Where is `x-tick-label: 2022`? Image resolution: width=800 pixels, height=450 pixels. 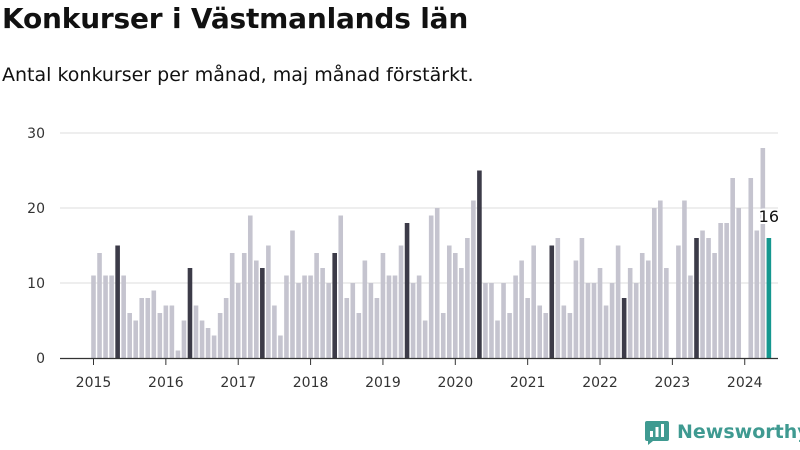 x-tick-label: 2022 is located at coordinates (600, 383).